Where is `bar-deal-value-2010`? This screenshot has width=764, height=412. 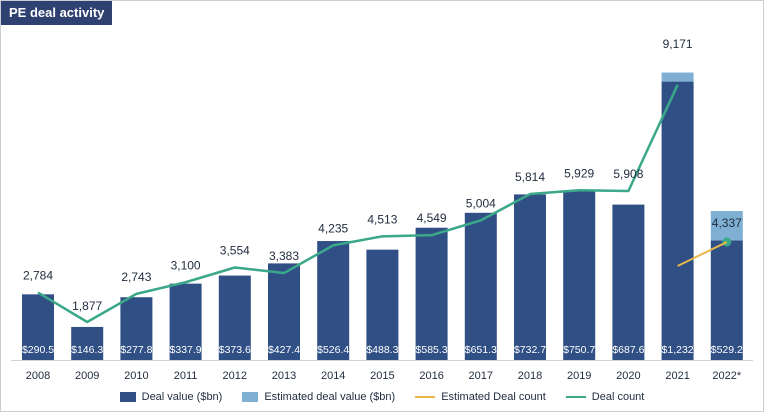
bar-deal-value-2010 is located at coordinates (136, 328).